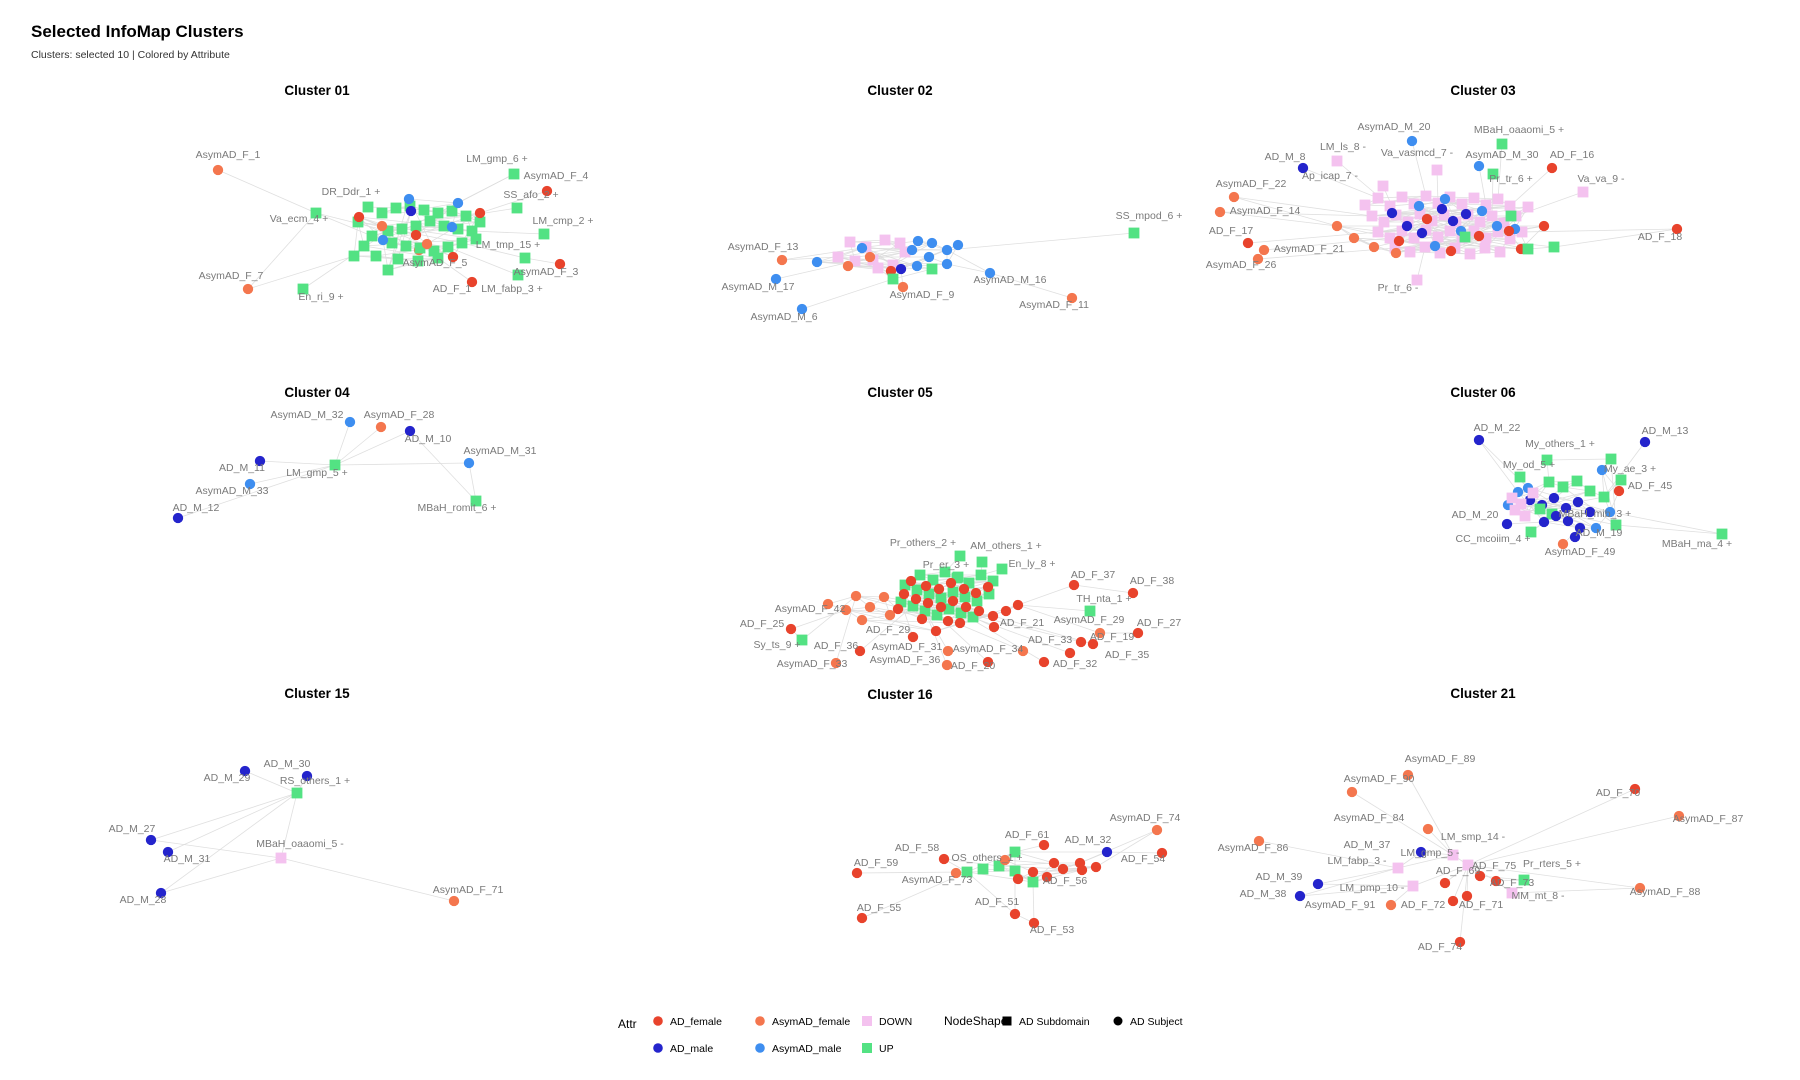 This screenshot has height=1080, width=1800. I want to click on node-label: AsymAD_M_6, so click(783, 317).